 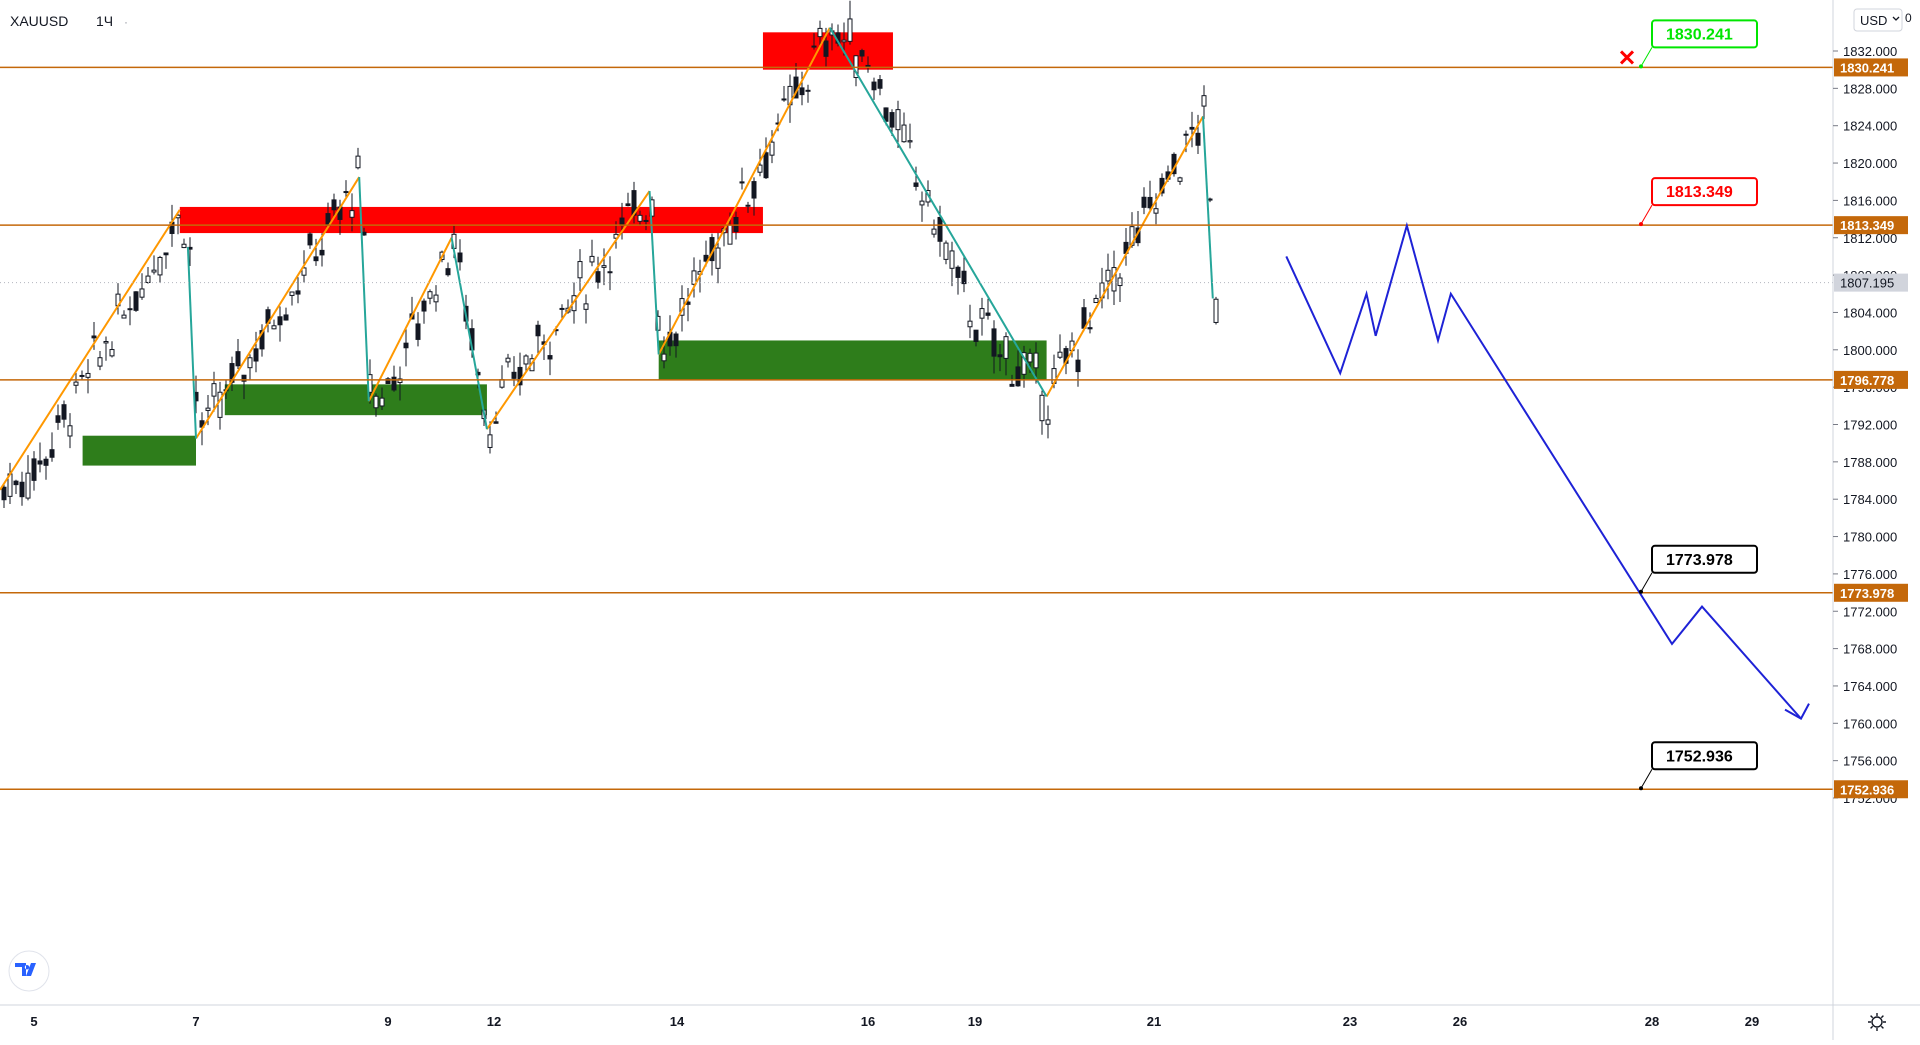 I want to click on gear-icon, so click(x=1877, y=1022).